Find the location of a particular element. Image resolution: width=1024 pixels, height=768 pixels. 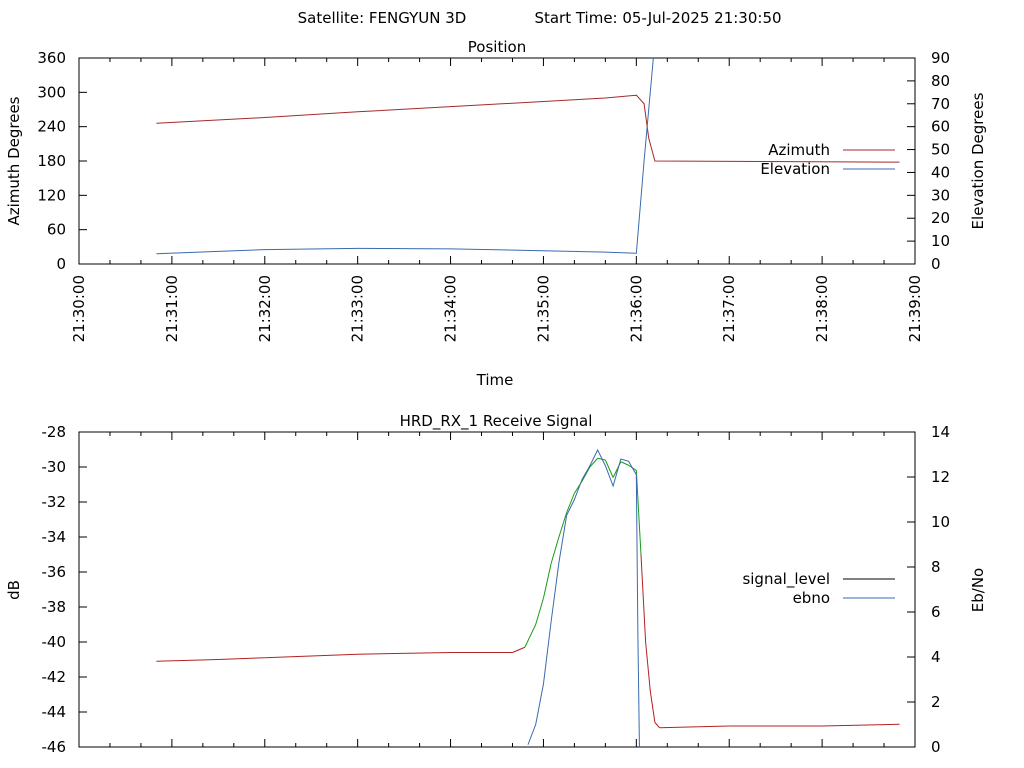

position-y-tick-label: 180 is located at coordinates (51, 161).